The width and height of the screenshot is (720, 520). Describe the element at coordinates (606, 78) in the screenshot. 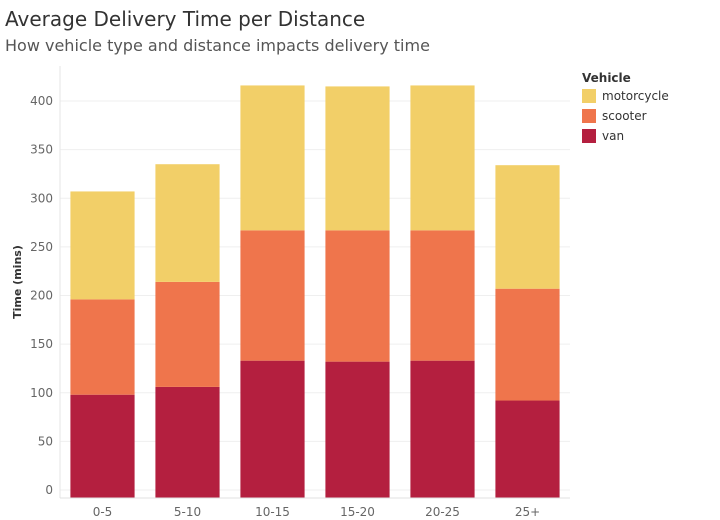

I see `legend-title: Vehicle` at that location.